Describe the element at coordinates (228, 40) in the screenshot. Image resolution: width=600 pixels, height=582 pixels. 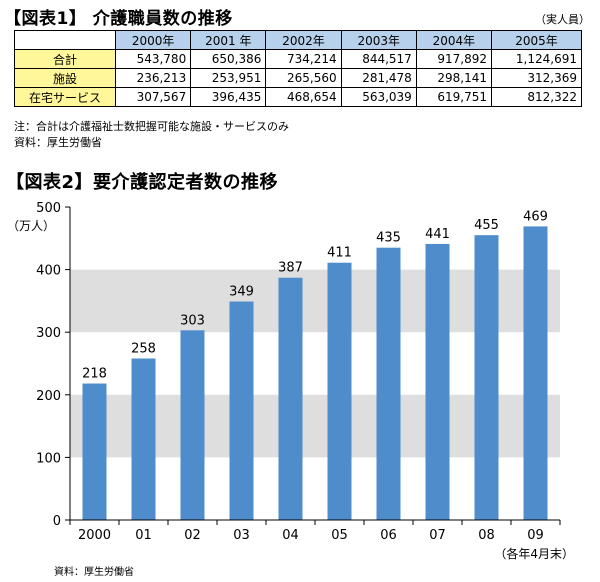
I see `column-header: 2001 年` at that location.